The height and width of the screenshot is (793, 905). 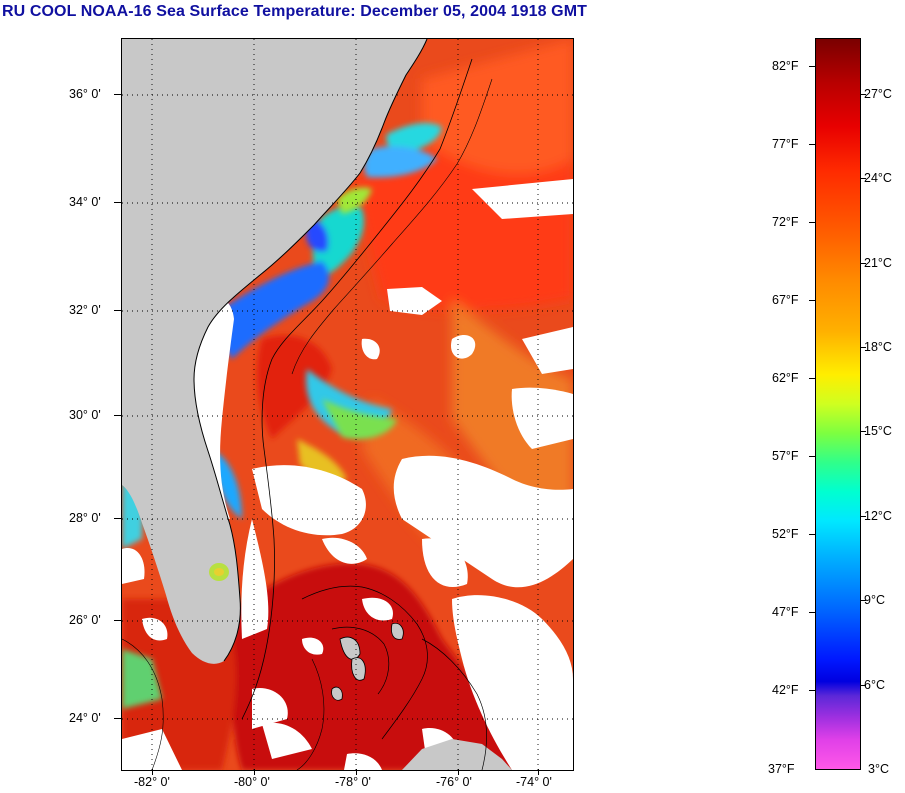 What do you see at coordinates (878, 516) in the screenshot?
I see `celsius-label: 12°C` at bounding box center [878, 516].